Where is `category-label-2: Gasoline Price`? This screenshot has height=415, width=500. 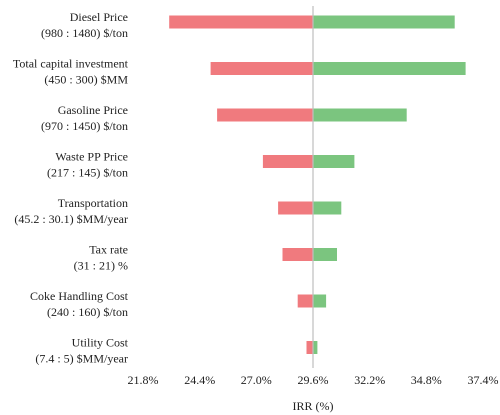 category-label-2: Gasoline Price is located at coordinates (93, 110).